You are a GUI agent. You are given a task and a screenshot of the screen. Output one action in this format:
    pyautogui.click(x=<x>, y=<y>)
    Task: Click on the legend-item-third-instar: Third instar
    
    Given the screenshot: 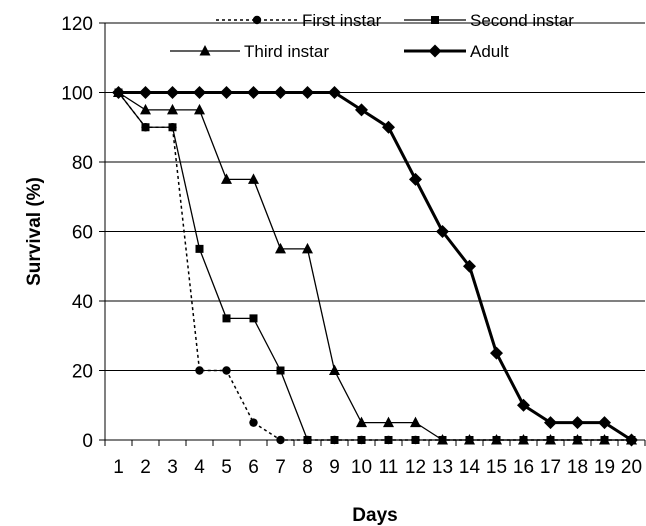 What is the action you would take?
    pyautogui.click(x=249, y=51)
    